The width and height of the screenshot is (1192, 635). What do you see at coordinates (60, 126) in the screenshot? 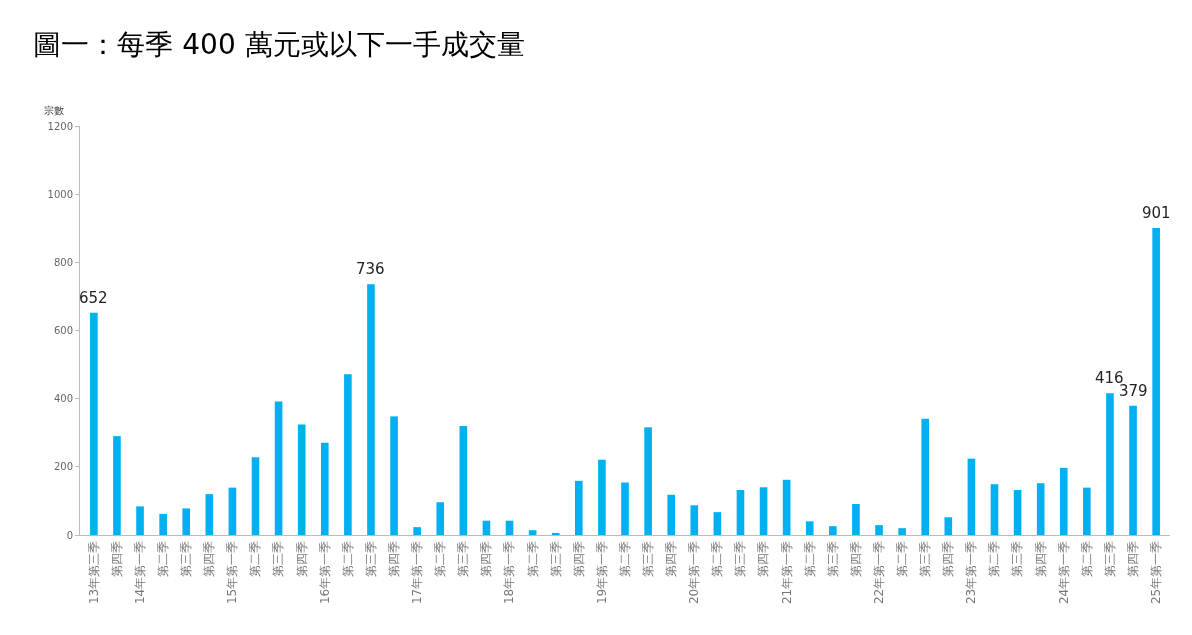
I see `y-tick-label: 1200` at bounding box center [60, 126].